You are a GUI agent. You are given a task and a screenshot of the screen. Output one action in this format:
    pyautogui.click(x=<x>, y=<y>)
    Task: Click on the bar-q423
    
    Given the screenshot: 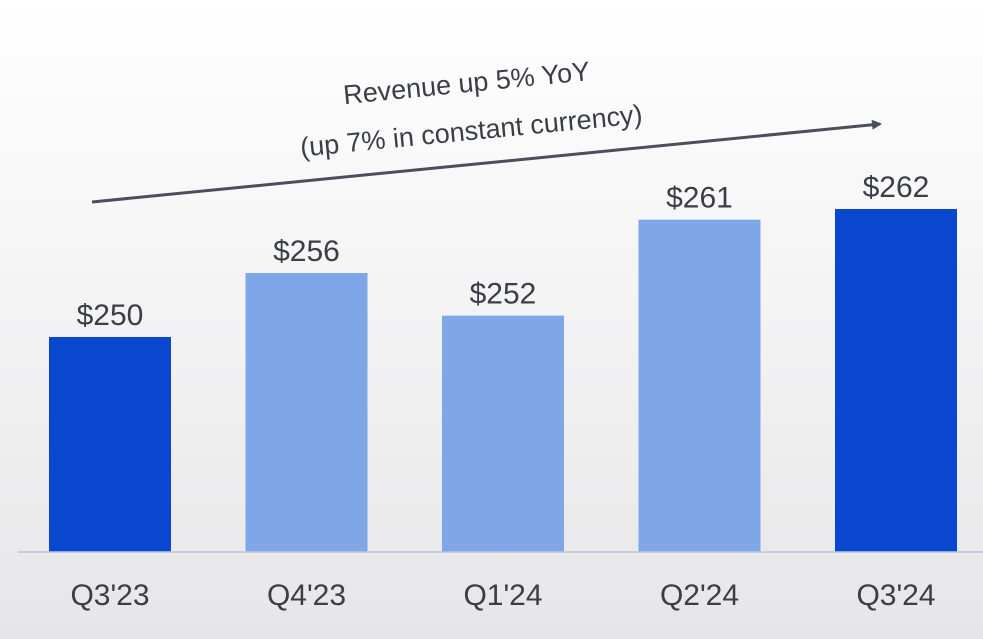 What is the action you would take?
    pyautogui.click(x=306, y=412)
    